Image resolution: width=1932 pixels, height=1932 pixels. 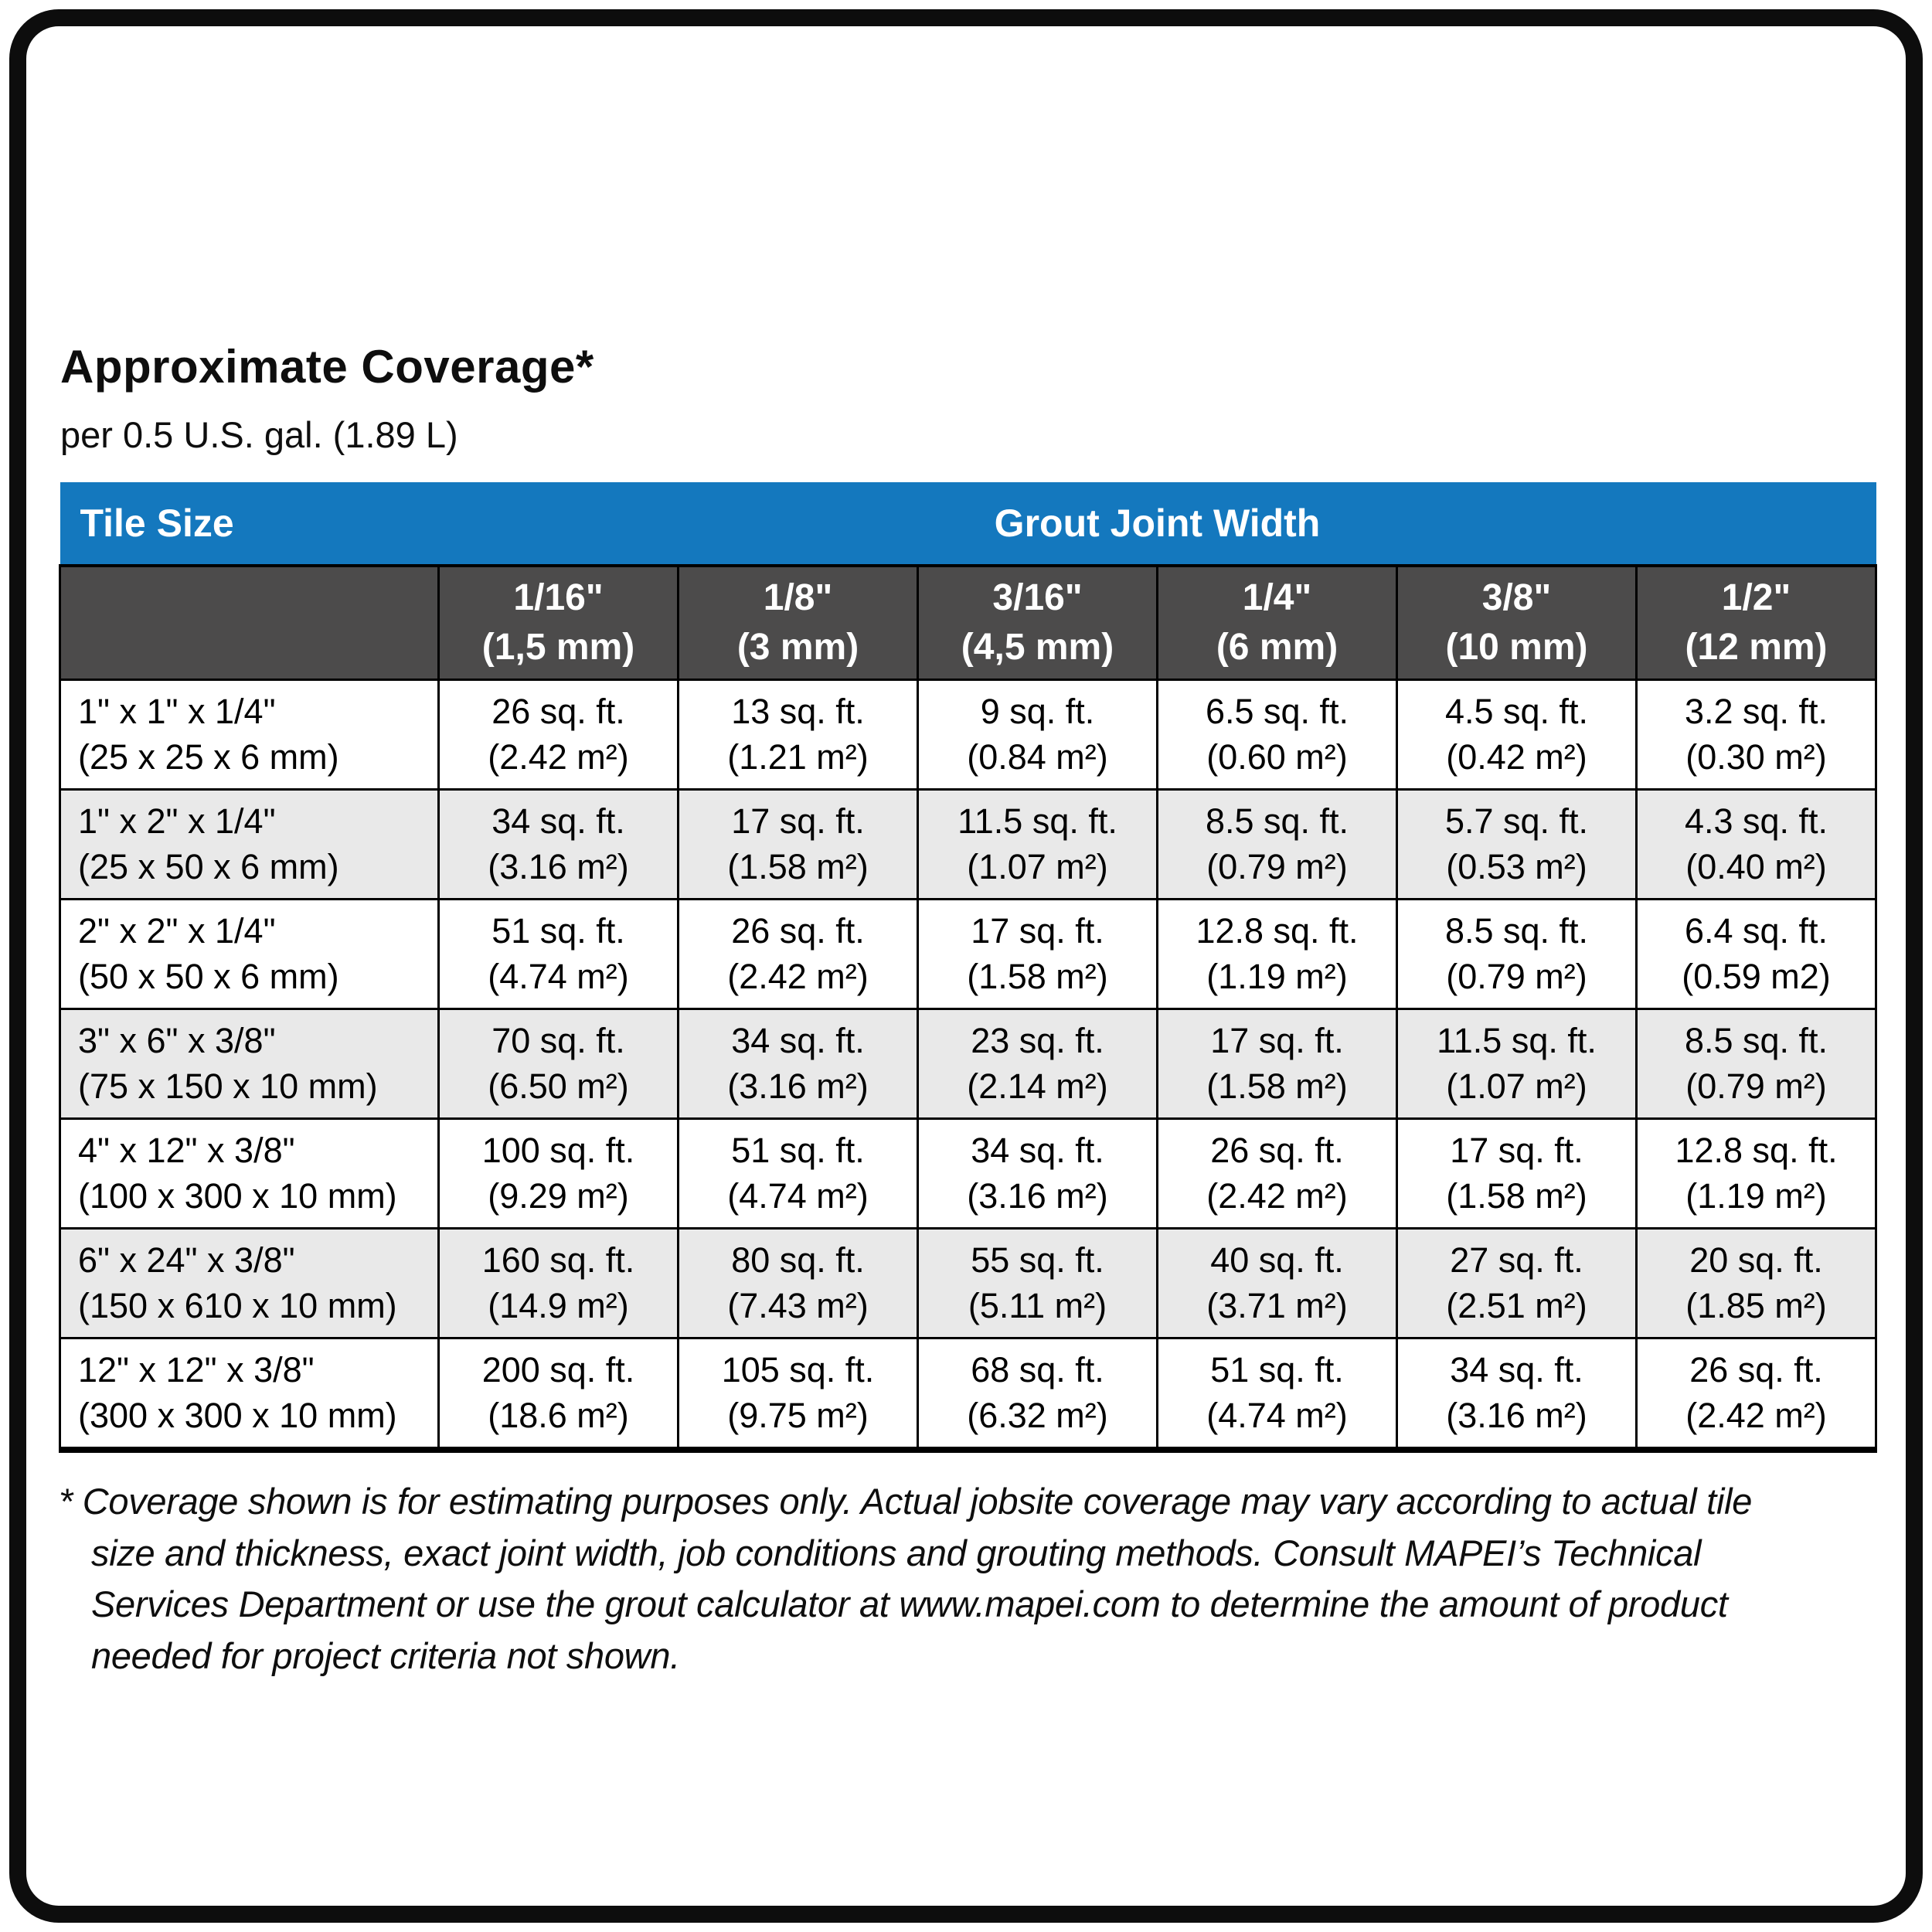 I want to click on cell-line-primary: 4" x 12" x 3/8", so click(x=186, y=1150).